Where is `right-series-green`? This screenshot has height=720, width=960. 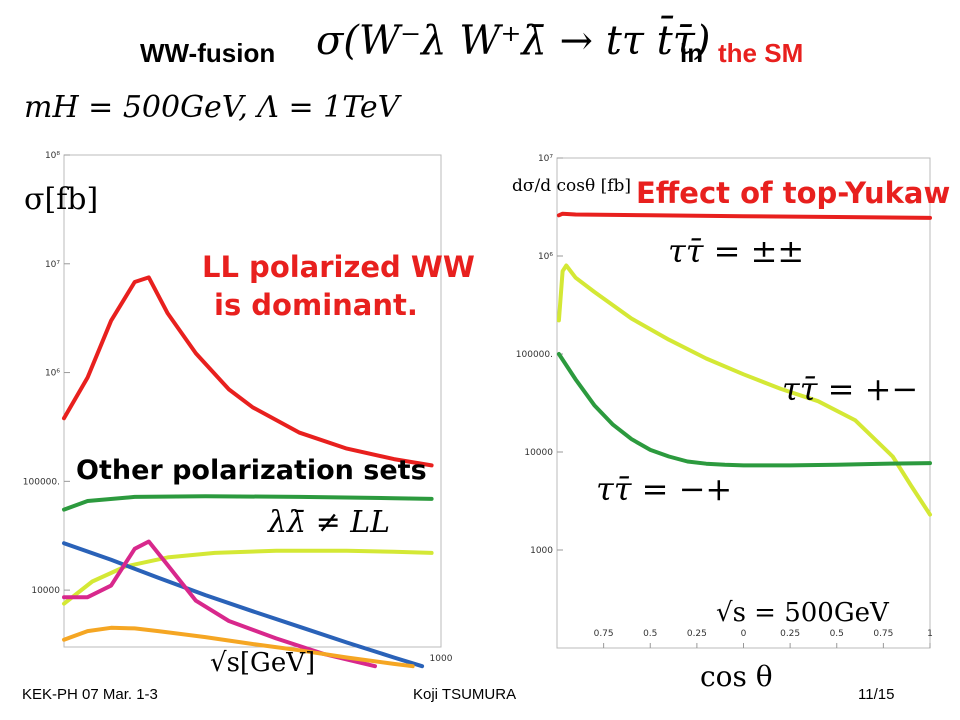 right-series-green is located at coordinates (744, 410).